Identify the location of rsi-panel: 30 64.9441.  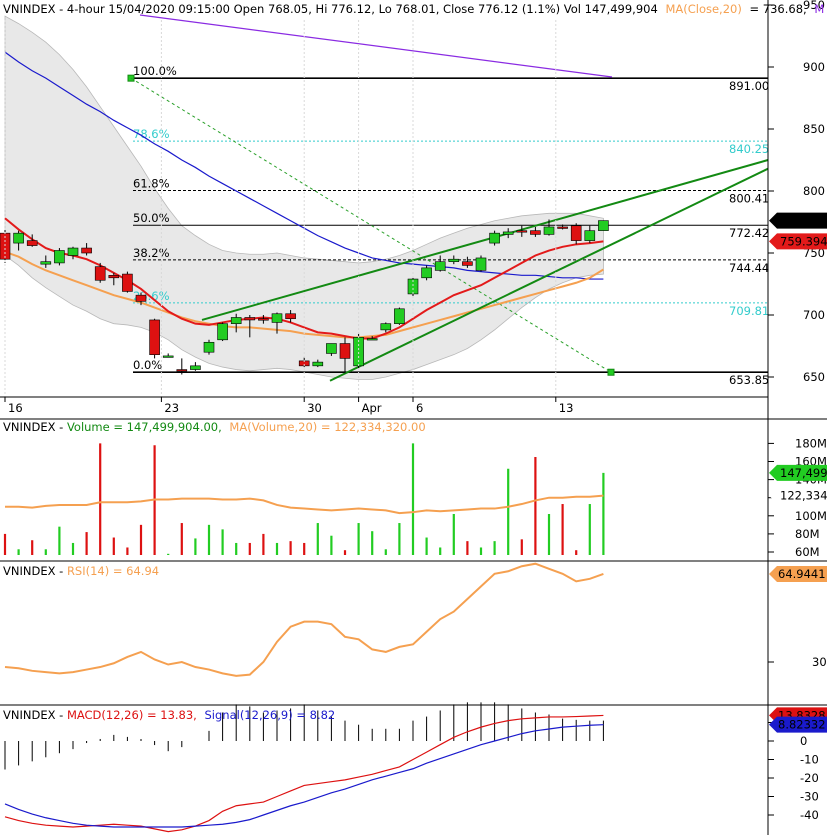
(415, 619).